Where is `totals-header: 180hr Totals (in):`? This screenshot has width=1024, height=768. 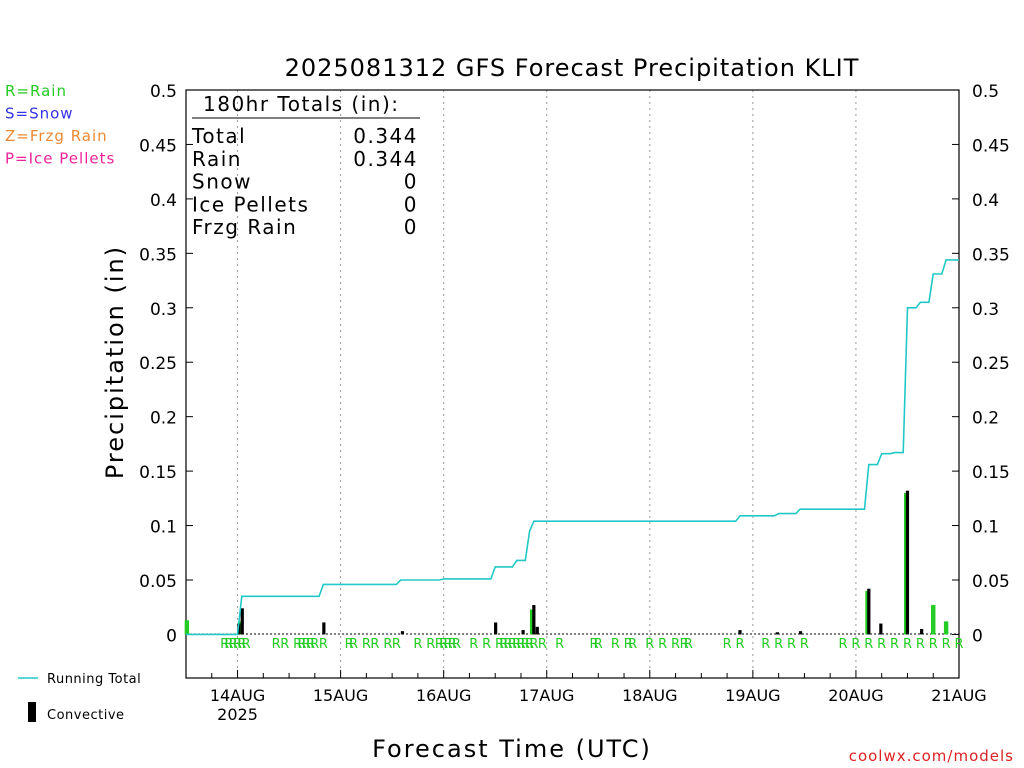 totals-header: 180hr Totals (in): is located at coordinates (301, 104).